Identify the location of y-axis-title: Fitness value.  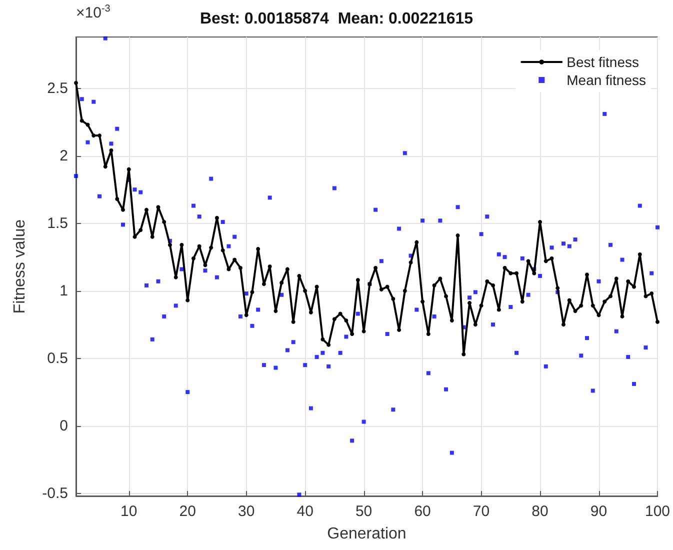
(20, 266).